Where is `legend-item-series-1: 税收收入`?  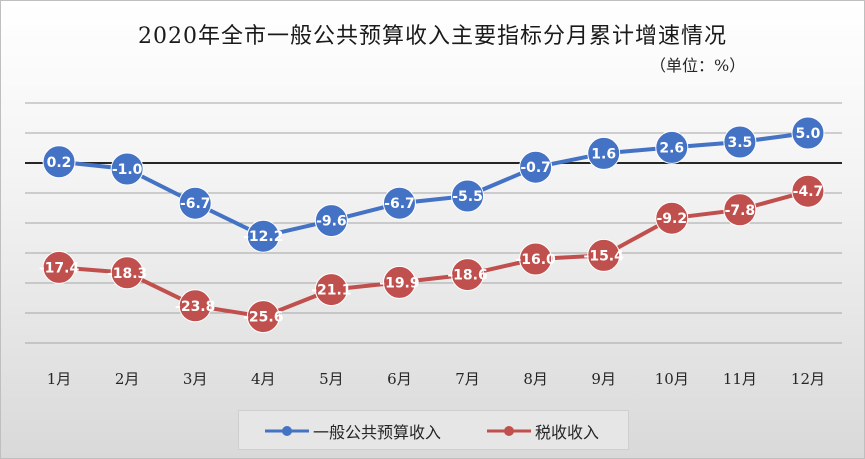 legend-item-series-1: 税收收入 is located at coordinates (543, 431).